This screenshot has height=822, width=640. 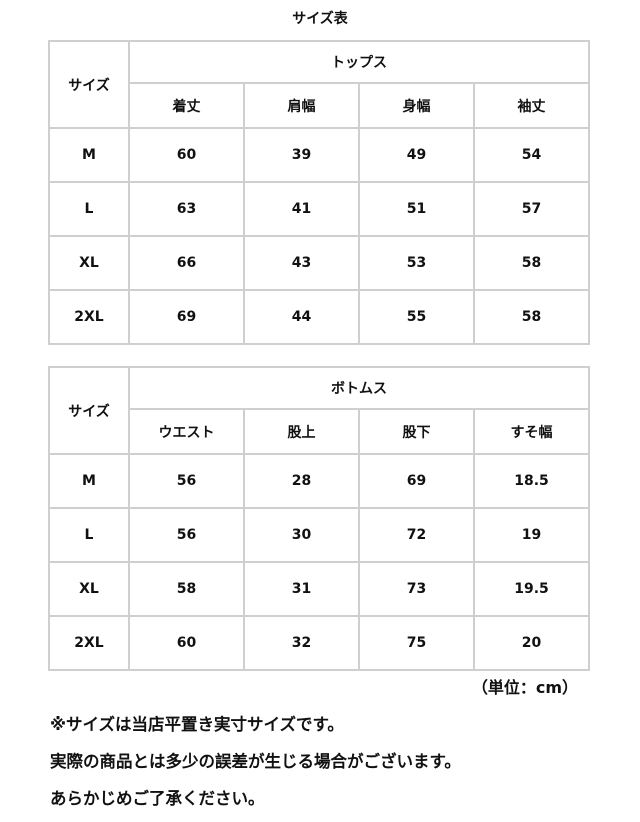 What do you see at coordinates (531, 209) in the screenshot?
I see `value-cell: 57` at bounding box center [531, 209].